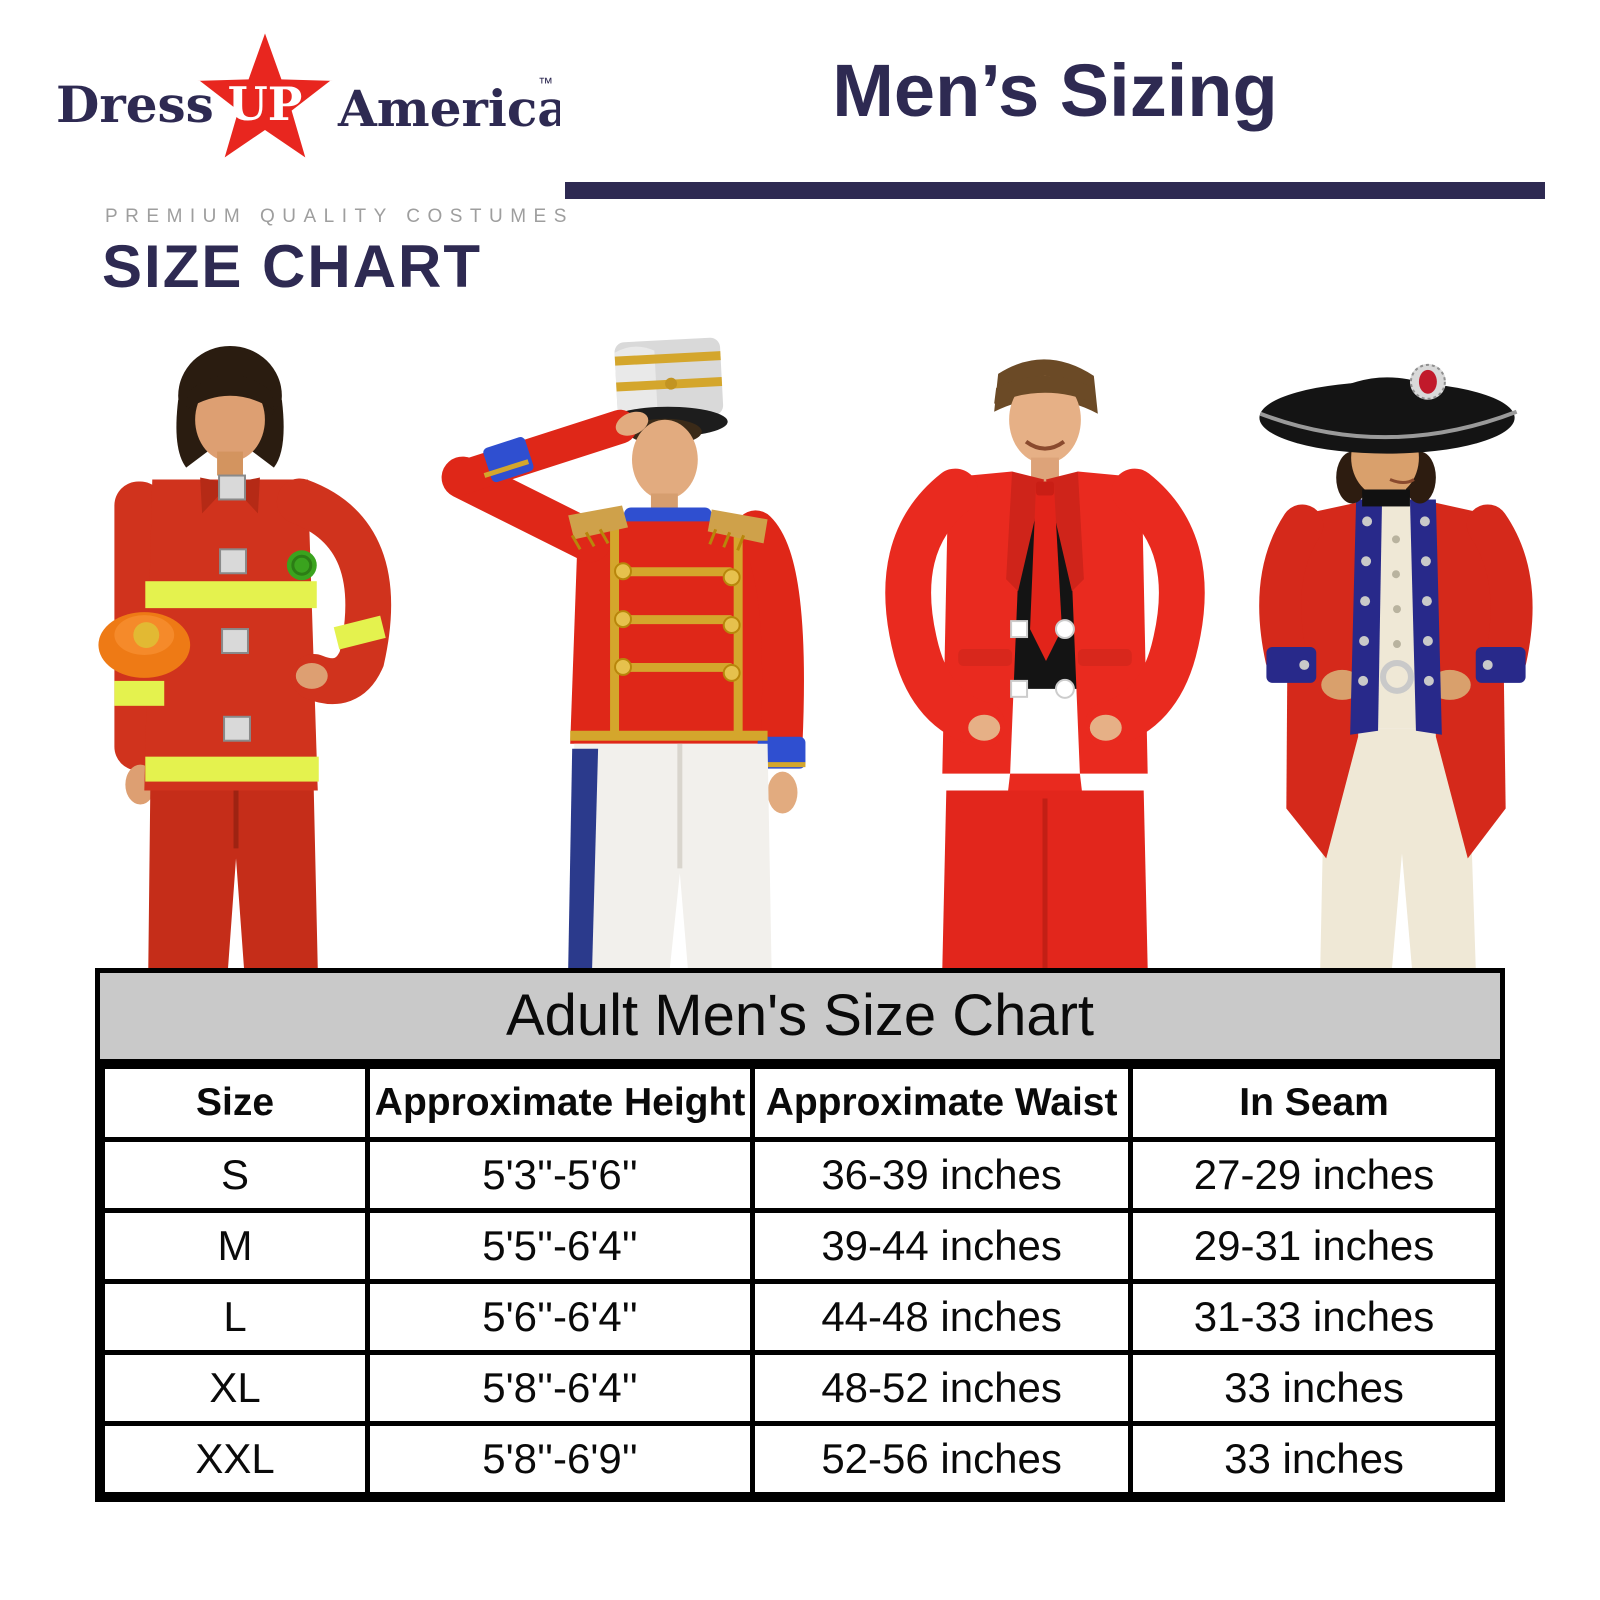 The image size is (1600, 1600). I want to click on costume-photo-red-suit, so click(1045, 649).